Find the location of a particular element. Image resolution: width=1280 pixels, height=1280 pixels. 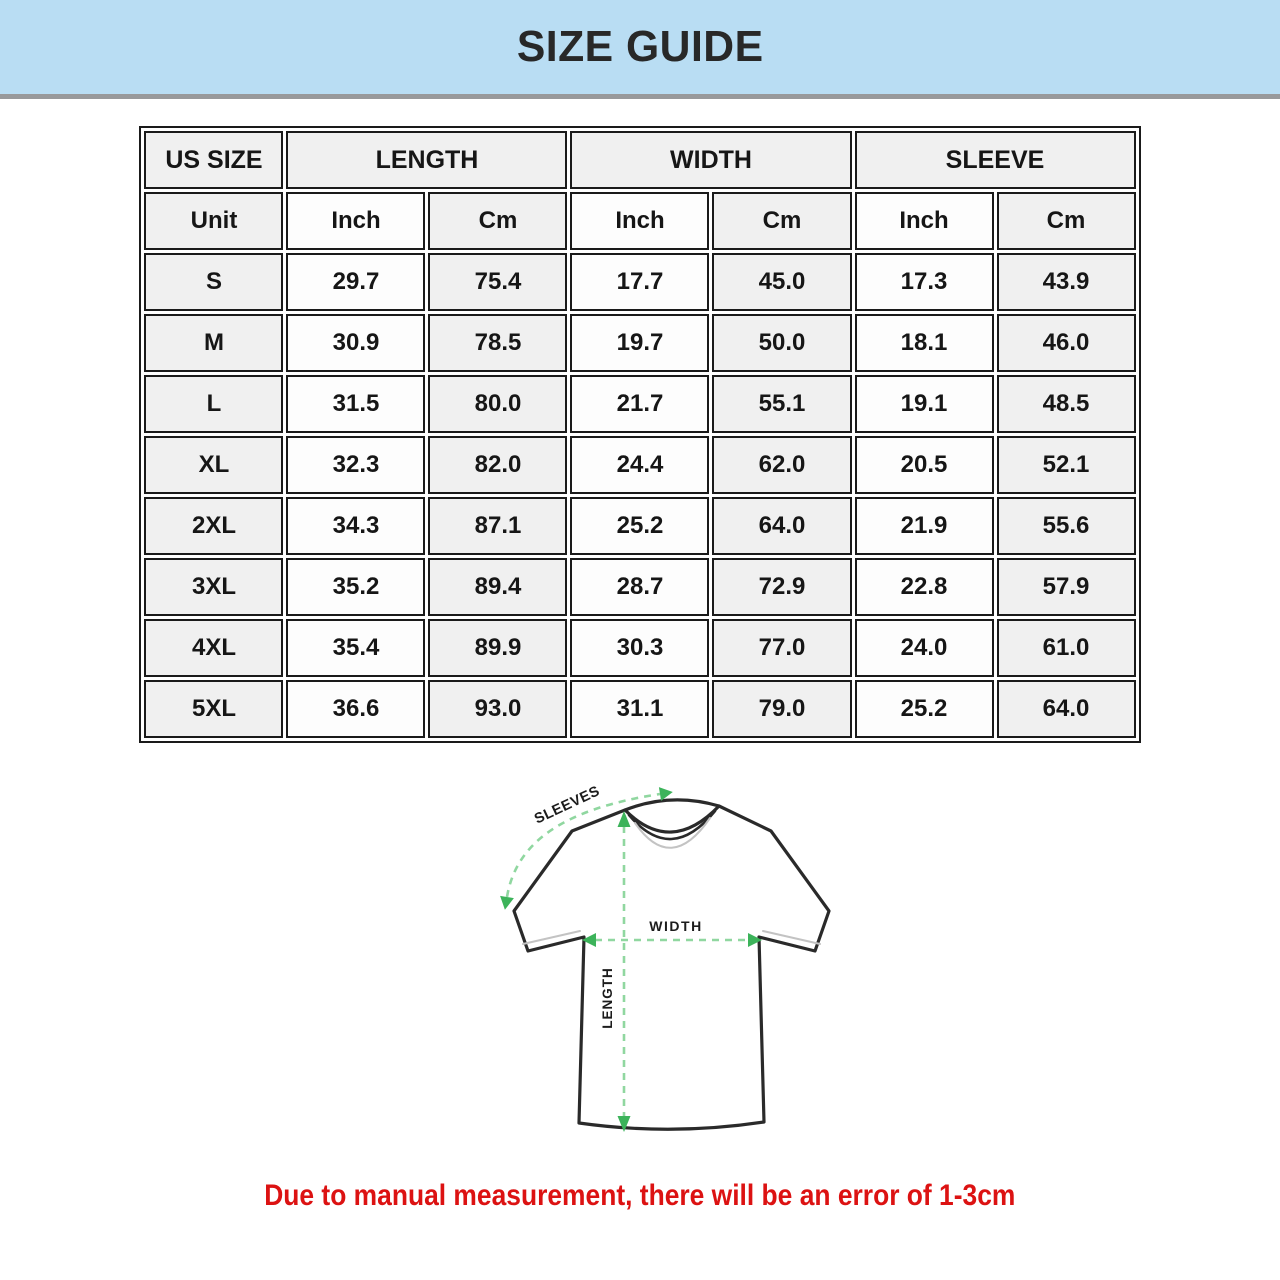

collar-shadow-arc is located at coordinates (672, 833).